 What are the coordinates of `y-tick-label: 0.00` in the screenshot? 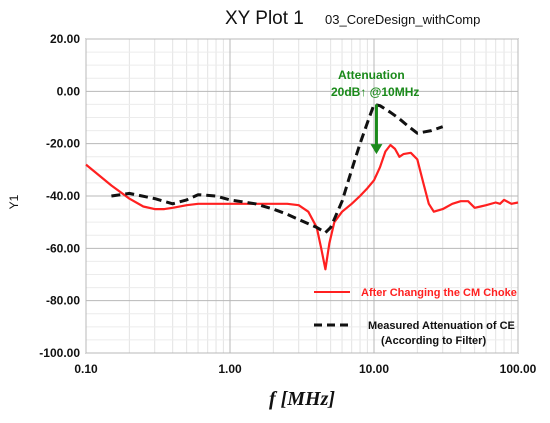 It's located at (69, 91).